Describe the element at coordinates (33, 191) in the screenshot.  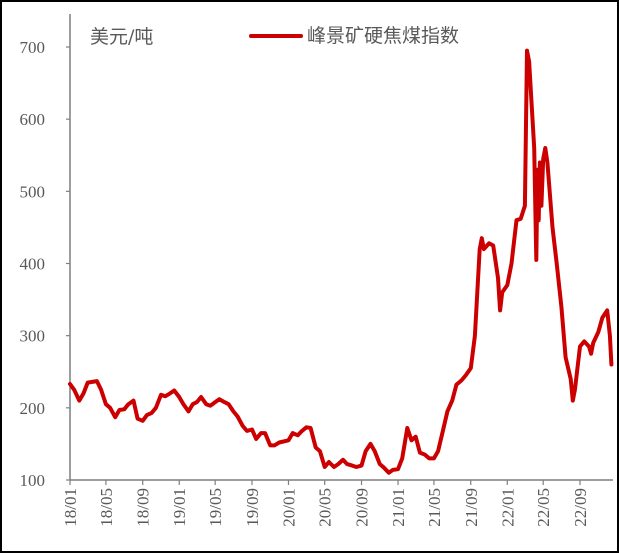
I see `y-tick-label: 500` at that location.